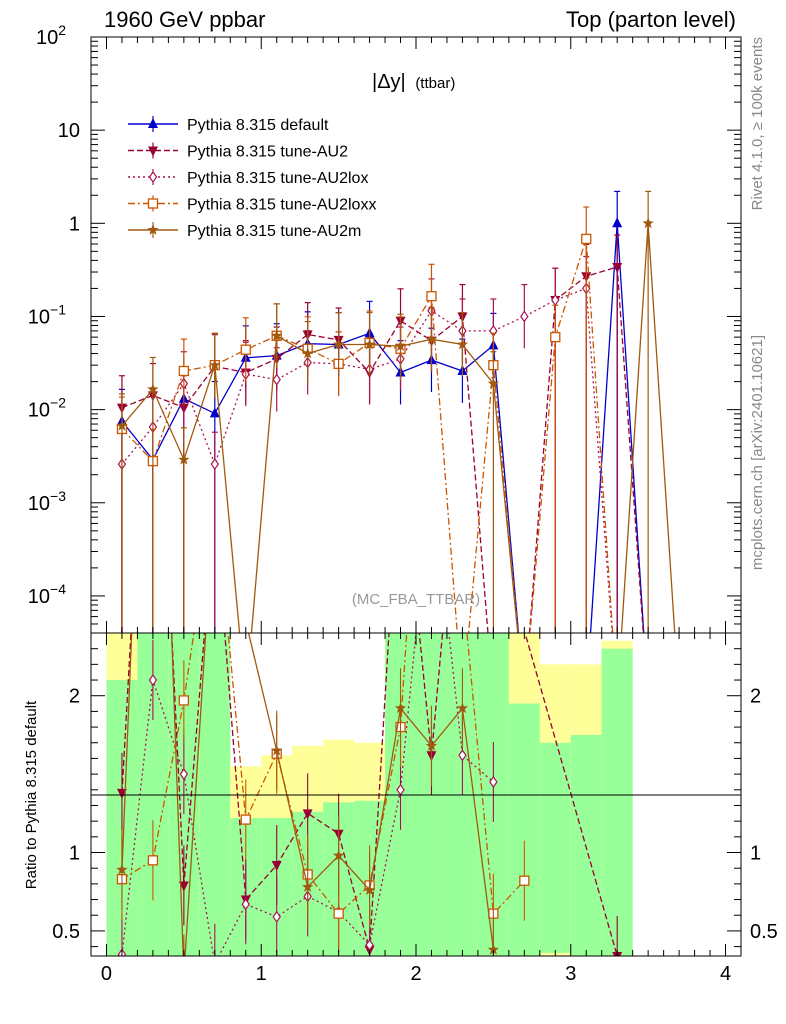 The width and height of the screenshot is (786, 1024). I want to click on x-tick-label: 4, so click(725, 974).